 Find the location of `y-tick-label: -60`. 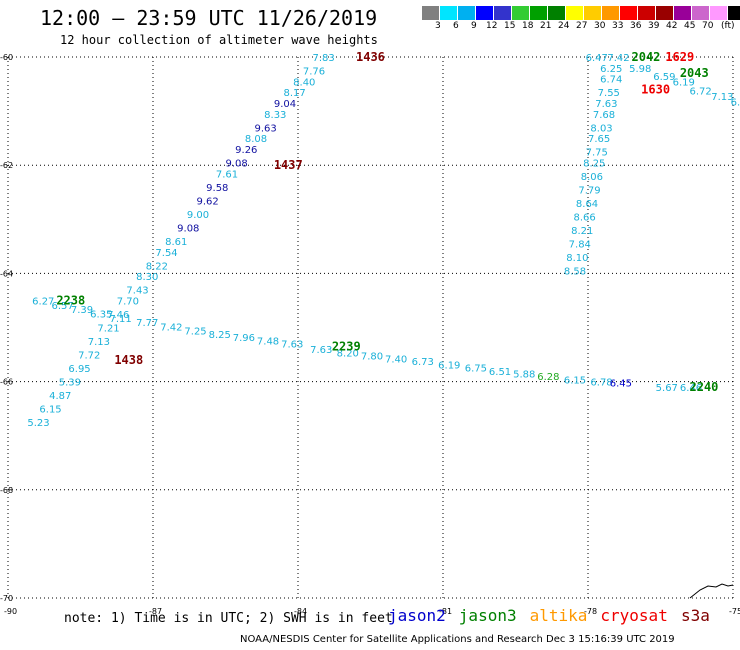

y-tick-label: -60 is located at coordinates (6, 57).